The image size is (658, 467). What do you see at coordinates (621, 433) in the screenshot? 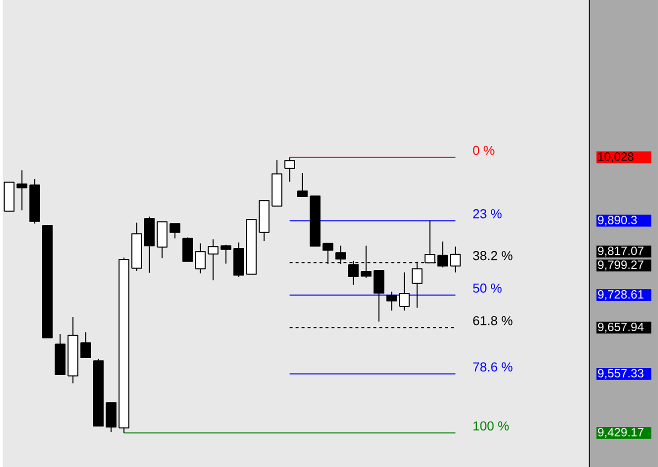
I see `y-tick-label: 9,429.17` at bounding box center [621, 433].